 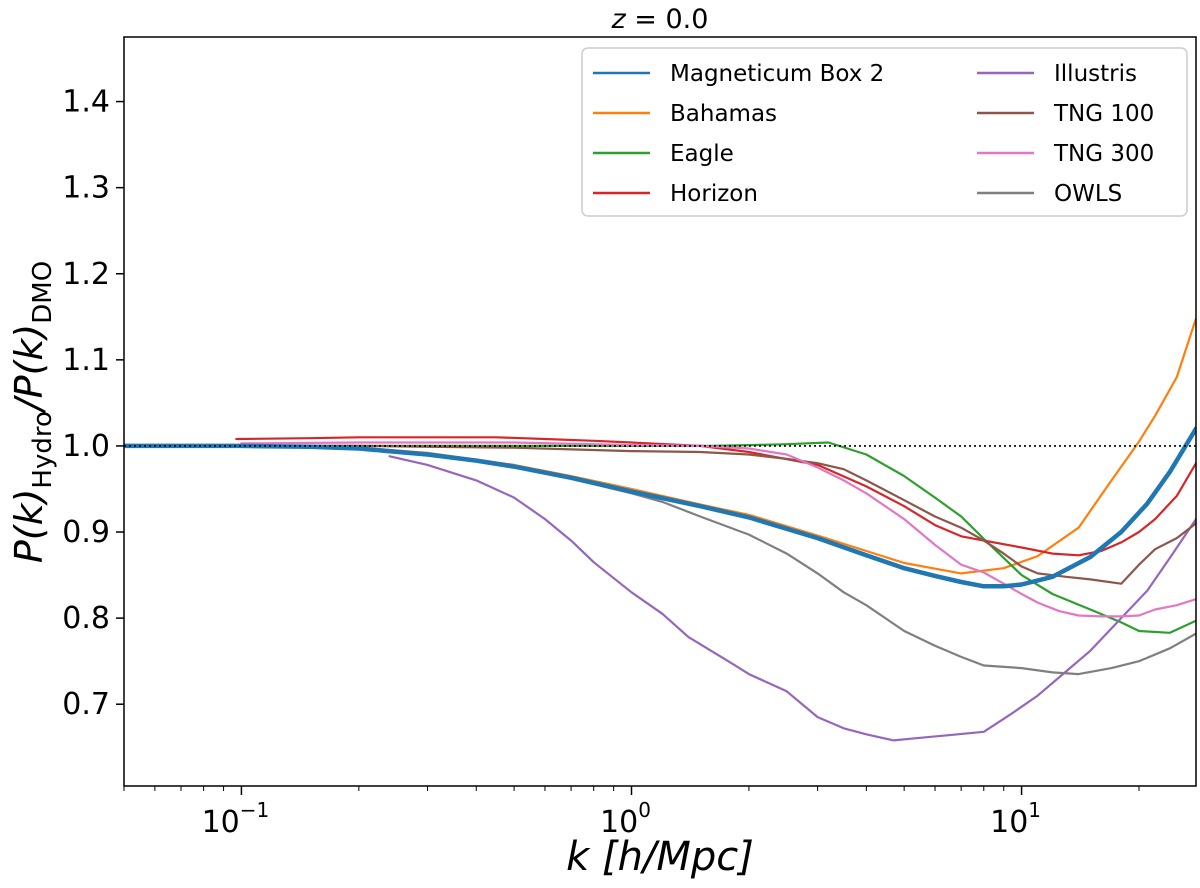 What do you see at coordinates (86, 704) in the screenshot?
I see `y-tick-label-0: 0.7` at bounding box center [86, 704].